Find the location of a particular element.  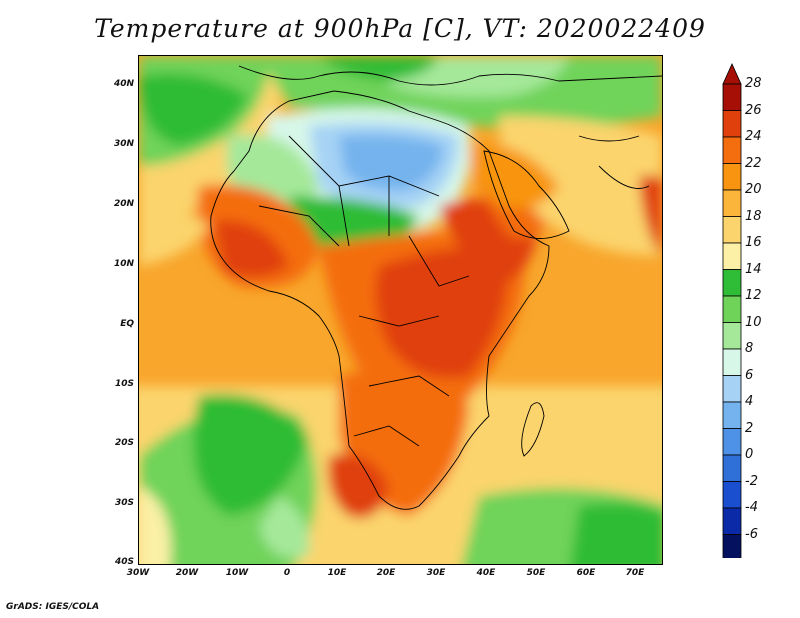

colorbar-label: 18 is located at coordinates (753, 216).